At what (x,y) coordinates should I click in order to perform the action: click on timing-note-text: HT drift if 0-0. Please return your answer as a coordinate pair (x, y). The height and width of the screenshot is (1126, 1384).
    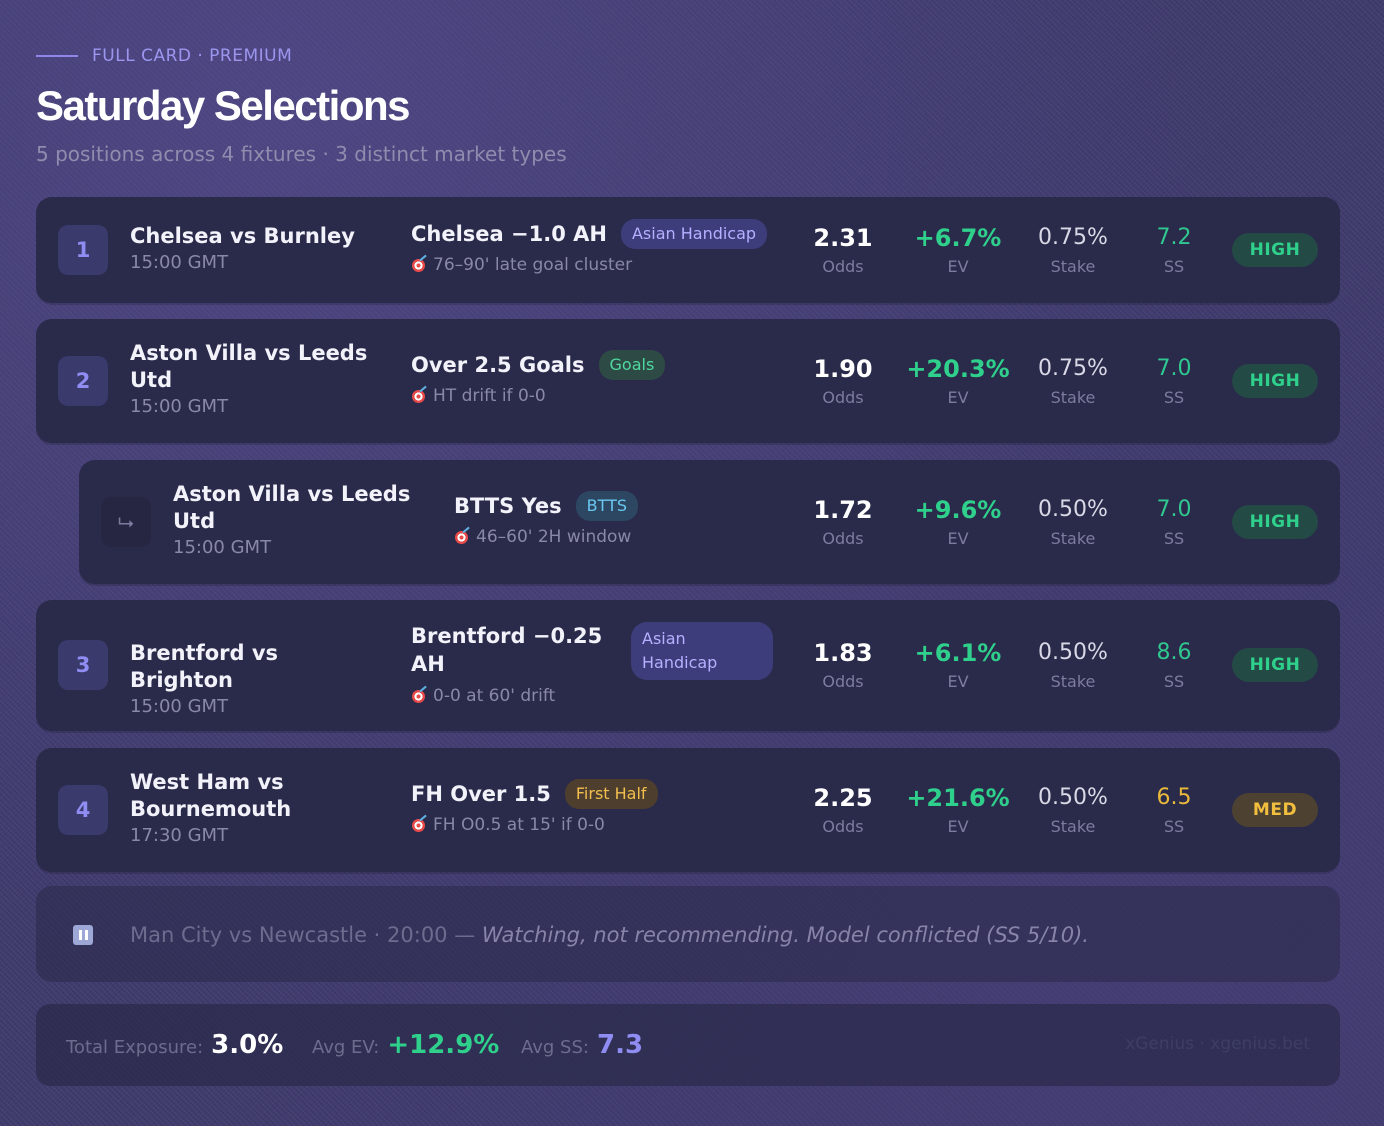
    Looking at the image, I should click on (489, 396).